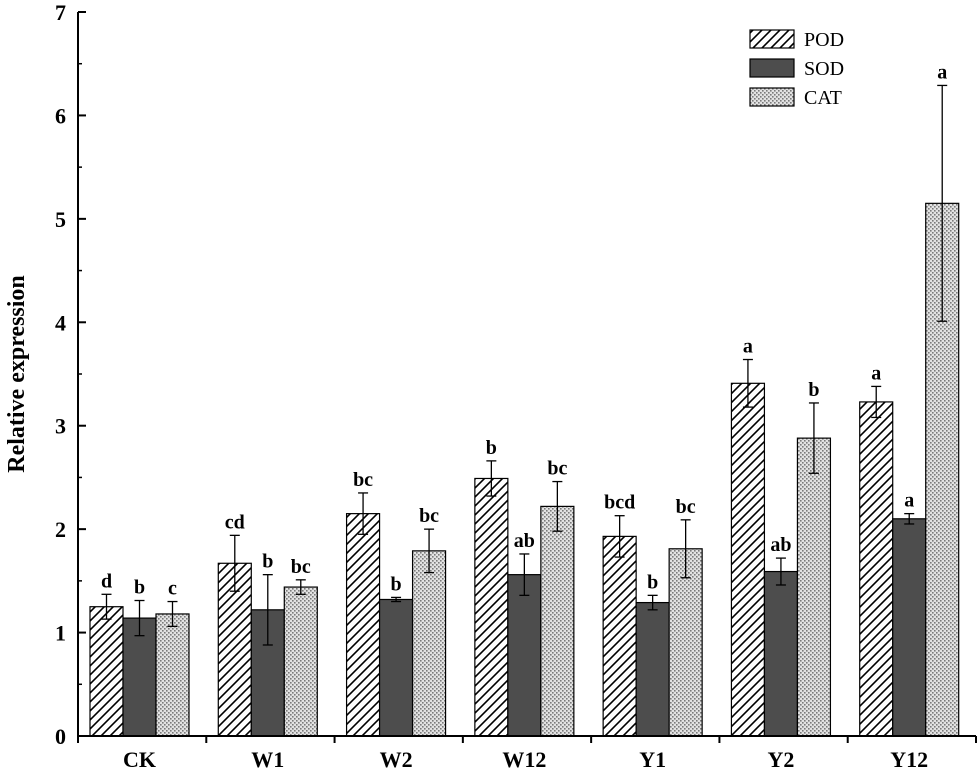  I want to click on bar-cat-w1, so click(300, 661).